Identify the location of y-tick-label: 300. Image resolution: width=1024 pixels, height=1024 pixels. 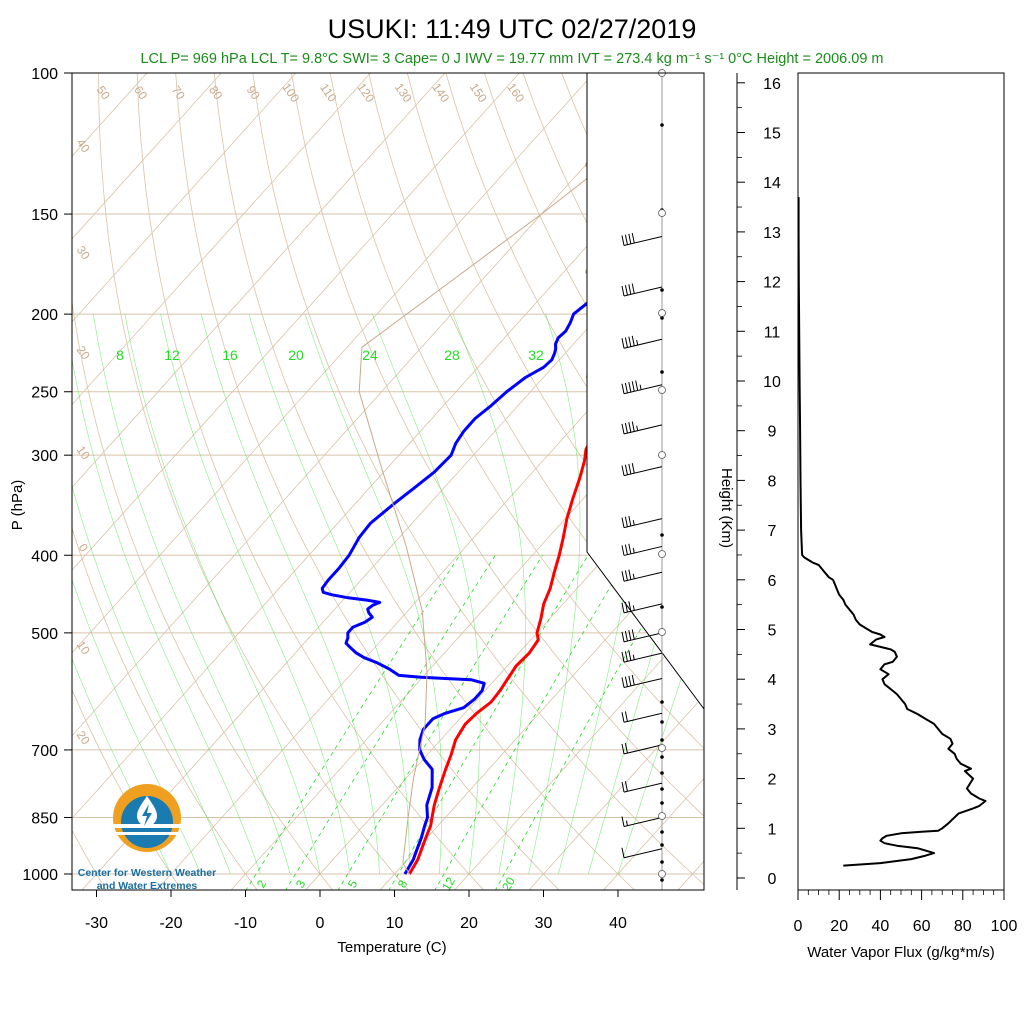
(44, 456).